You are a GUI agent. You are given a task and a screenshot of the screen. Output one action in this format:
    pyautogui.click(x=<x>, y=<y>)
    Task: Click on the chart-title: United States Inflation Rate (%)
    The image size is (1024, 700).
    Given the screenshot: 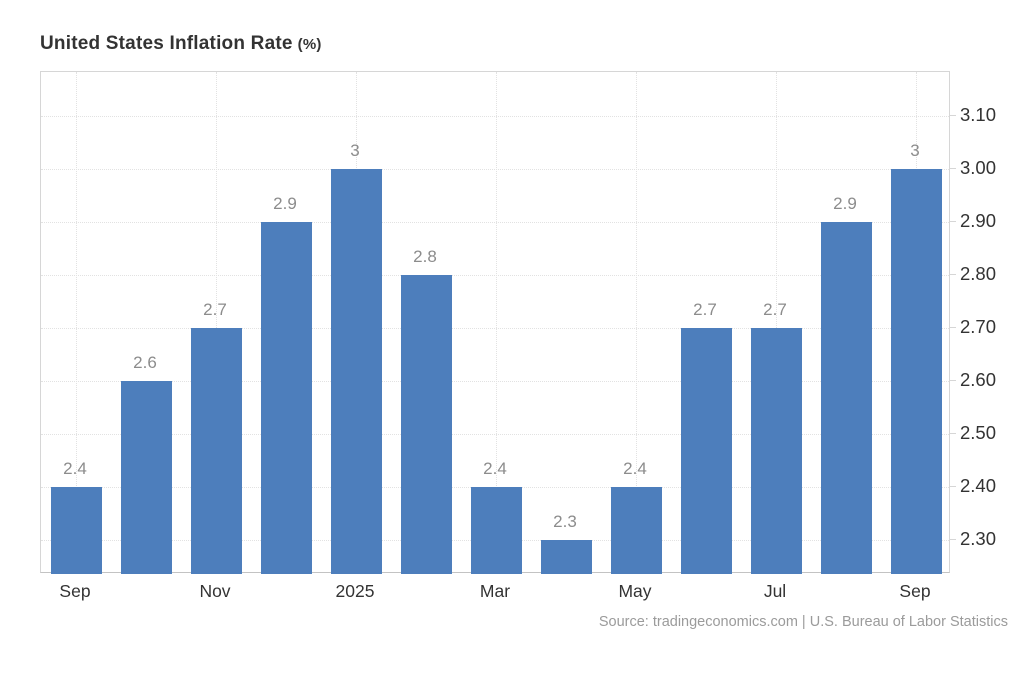 What is the action you would take?
    pyautogui.click(x=181, y=44)
    